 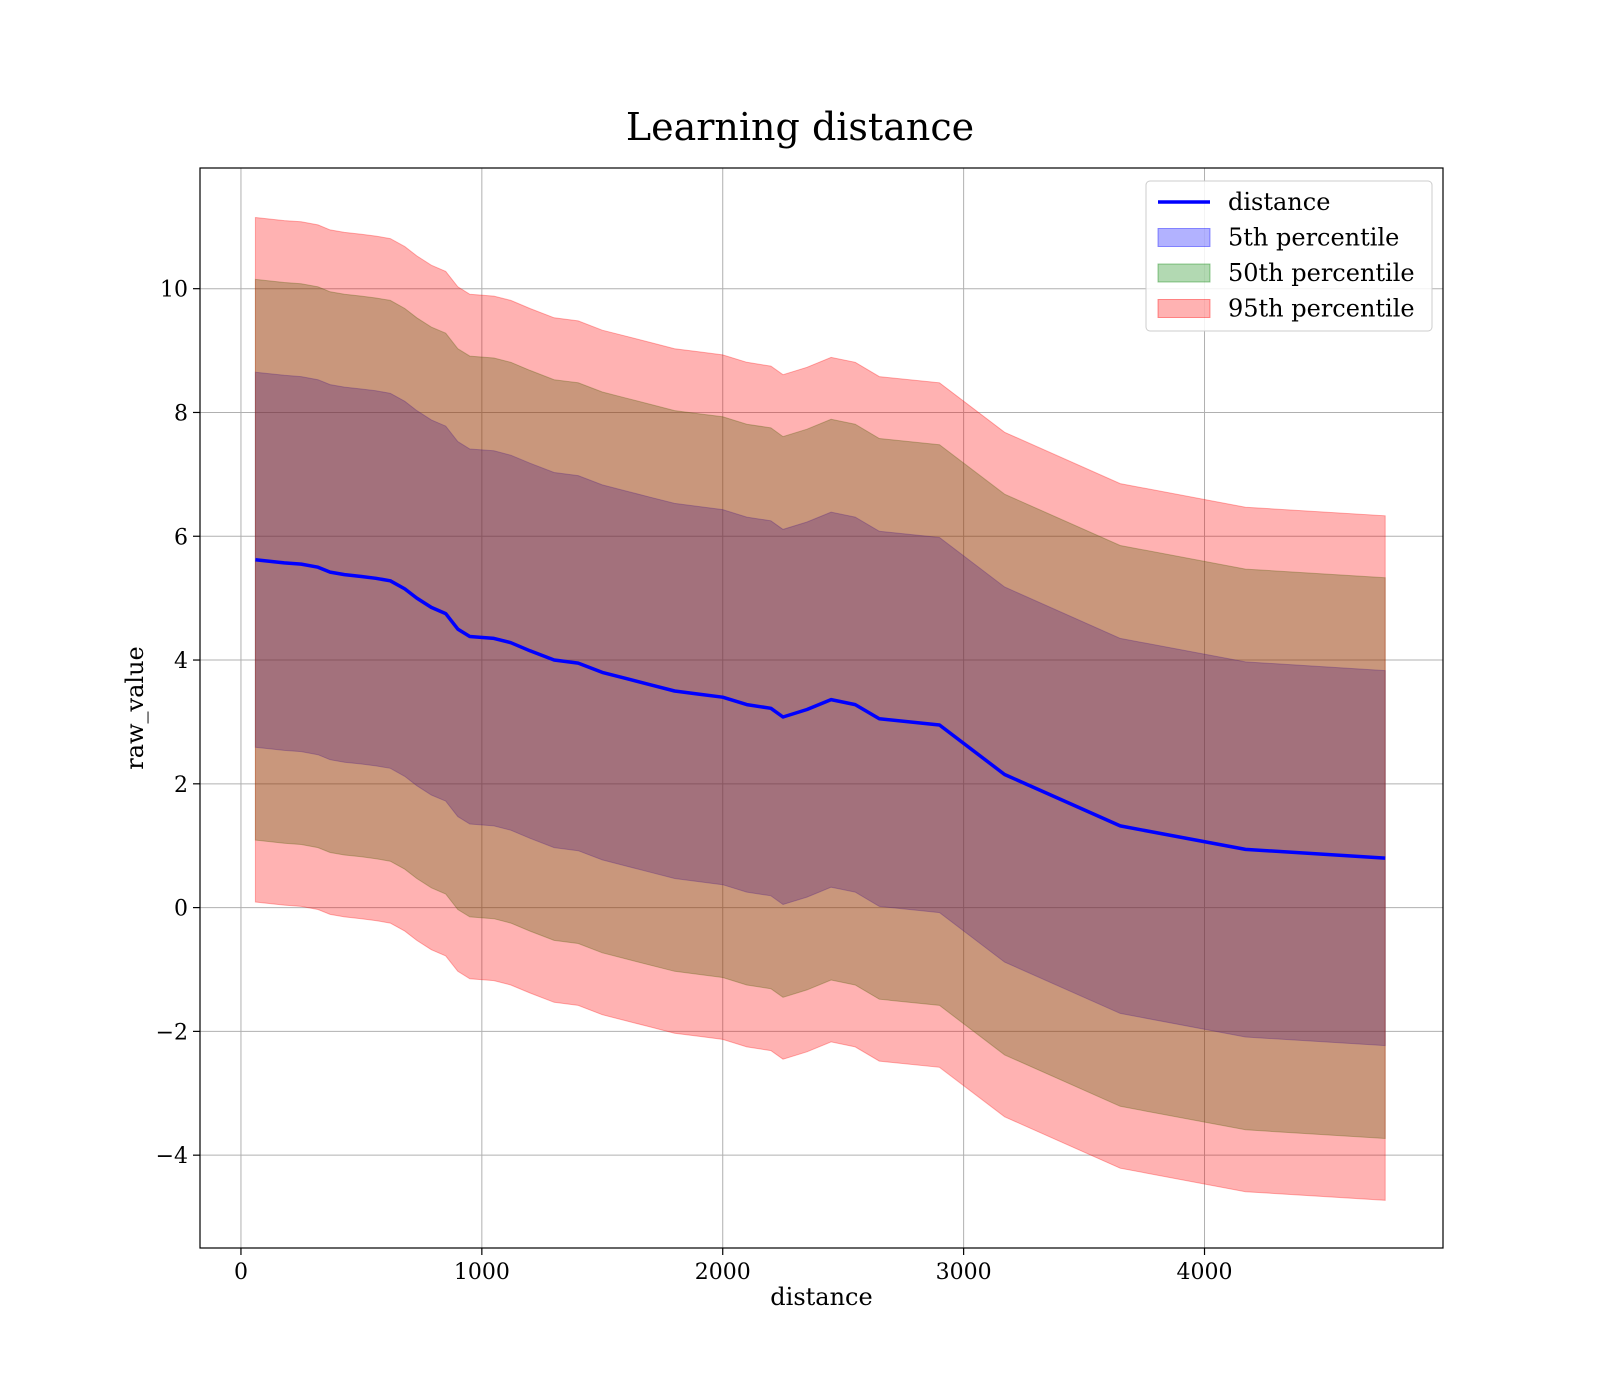 I want to click on y-tick-label: 2, so click(x=181, y=785).